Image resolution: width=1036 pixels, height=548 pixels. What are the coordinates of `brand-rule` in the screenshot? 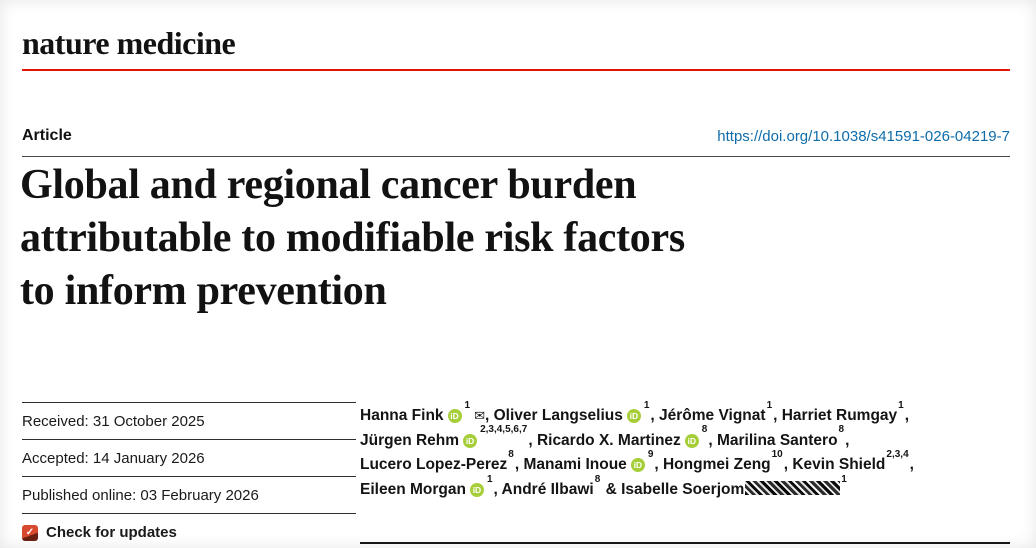 It's located at (516, 70).